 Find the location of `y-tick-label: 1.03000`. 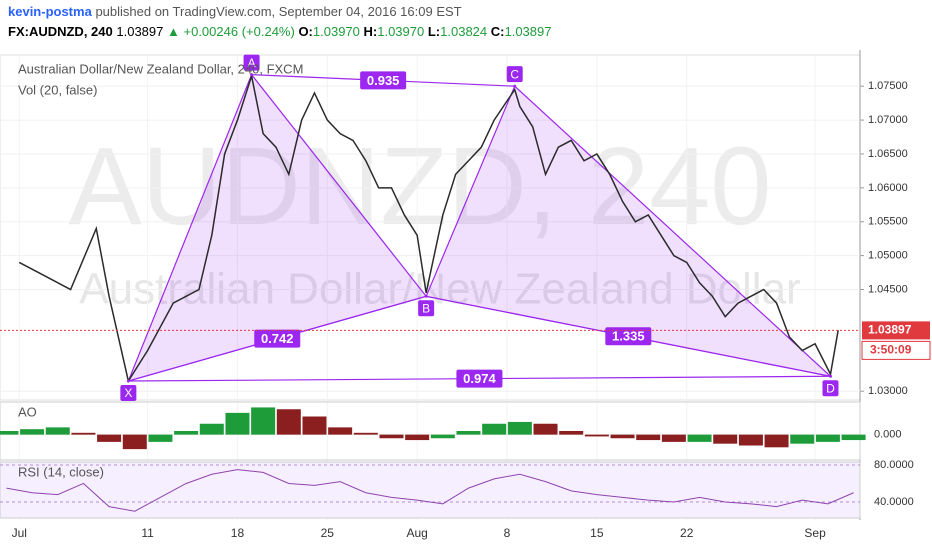

y-tick-label: 1.03000 is located at coordinates (888, 391).